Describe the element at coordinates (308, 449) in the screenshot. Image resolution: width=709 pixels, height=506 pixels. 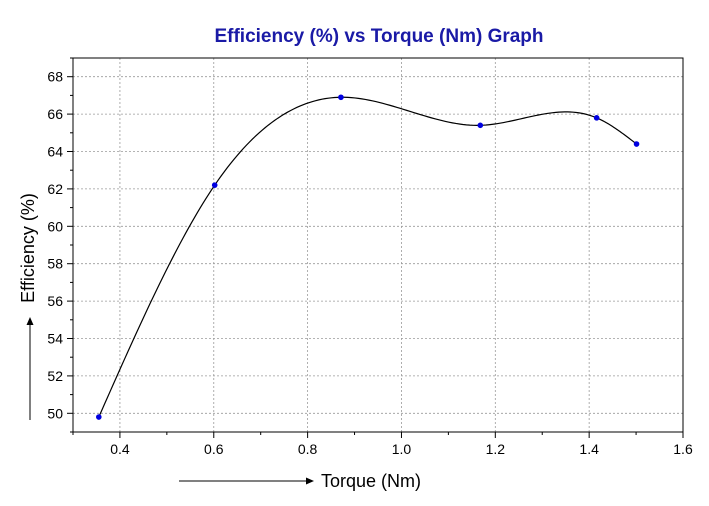
I see `x-tick-label: 0.8` at that location.